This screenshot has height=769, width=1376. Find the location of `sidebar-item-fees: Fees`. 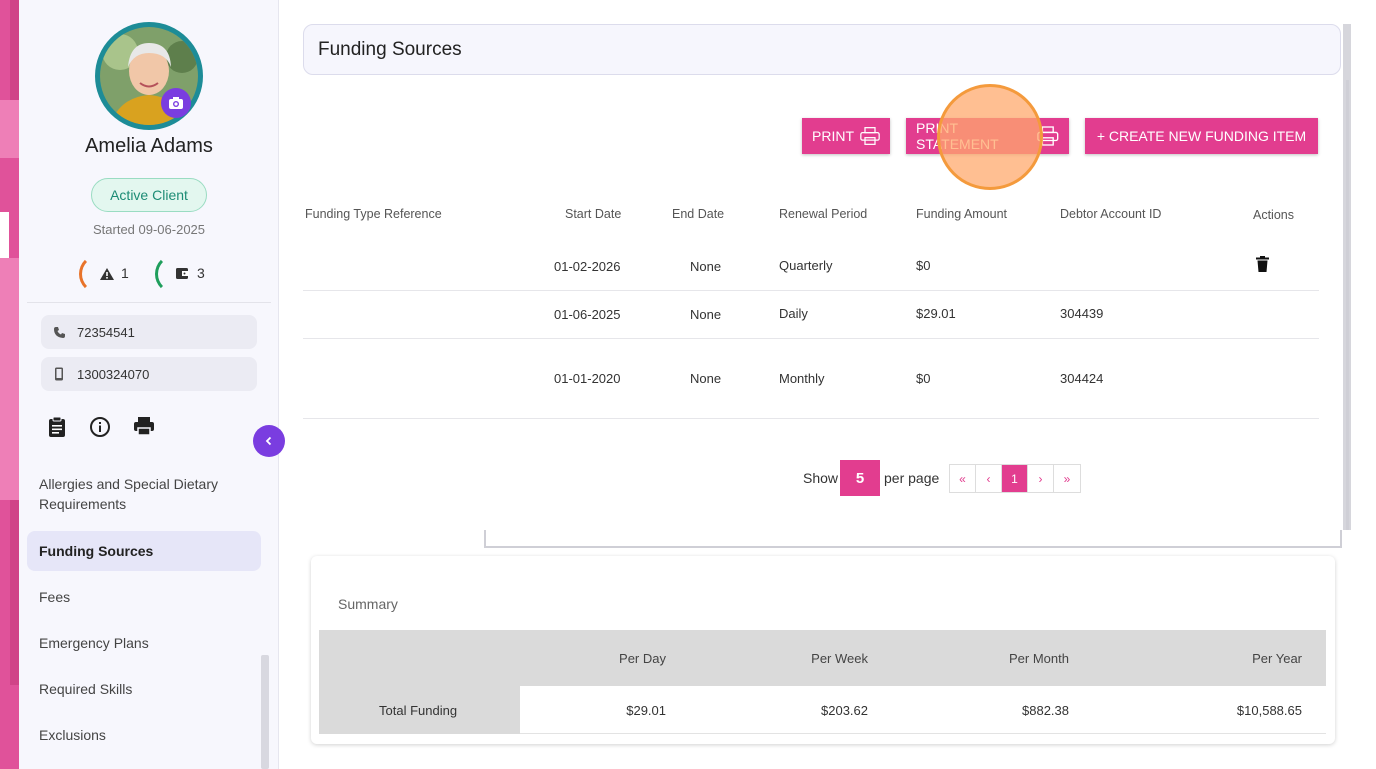

sidebar-item-fees: Fees is located at coordinates (144, 597).